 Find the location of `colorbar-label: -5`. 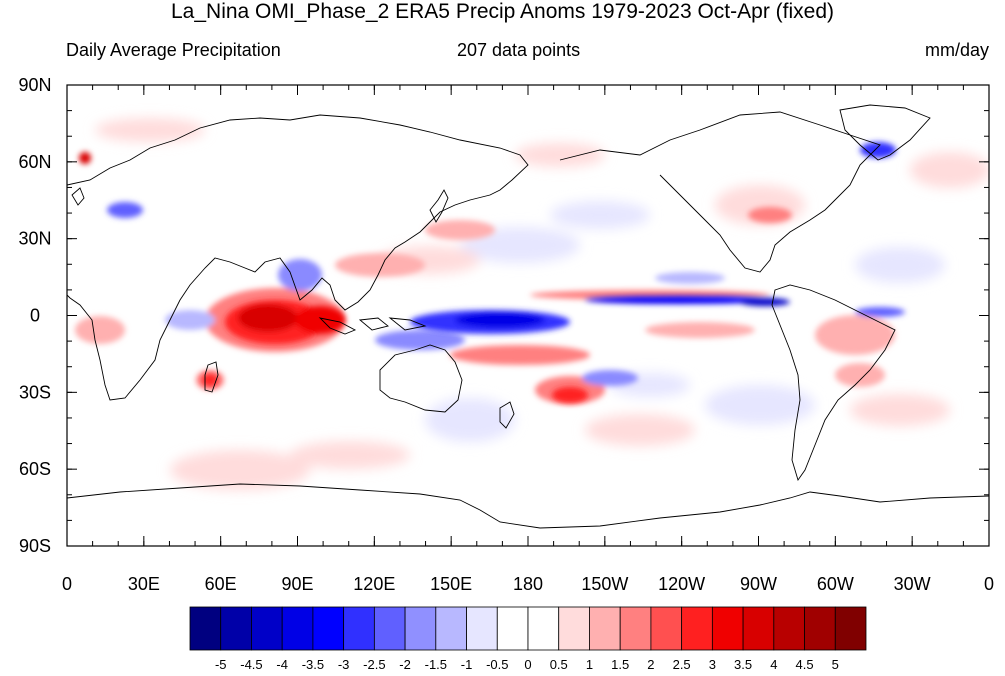

colorbar-label: -5 is located at coordinates (221, 664).